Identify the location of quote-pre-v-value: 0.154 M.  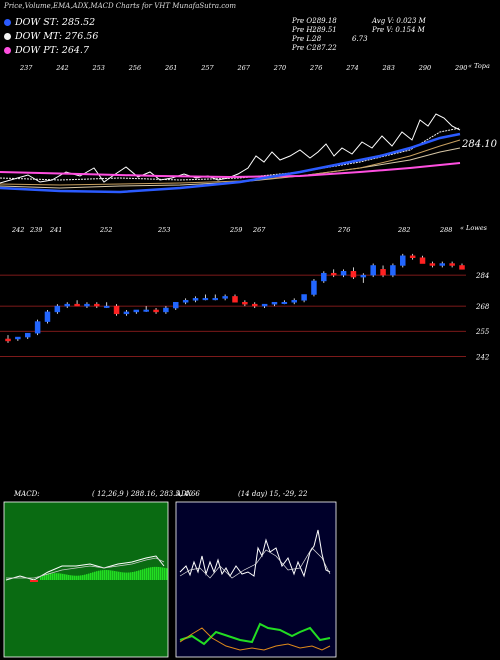
(410, 30).